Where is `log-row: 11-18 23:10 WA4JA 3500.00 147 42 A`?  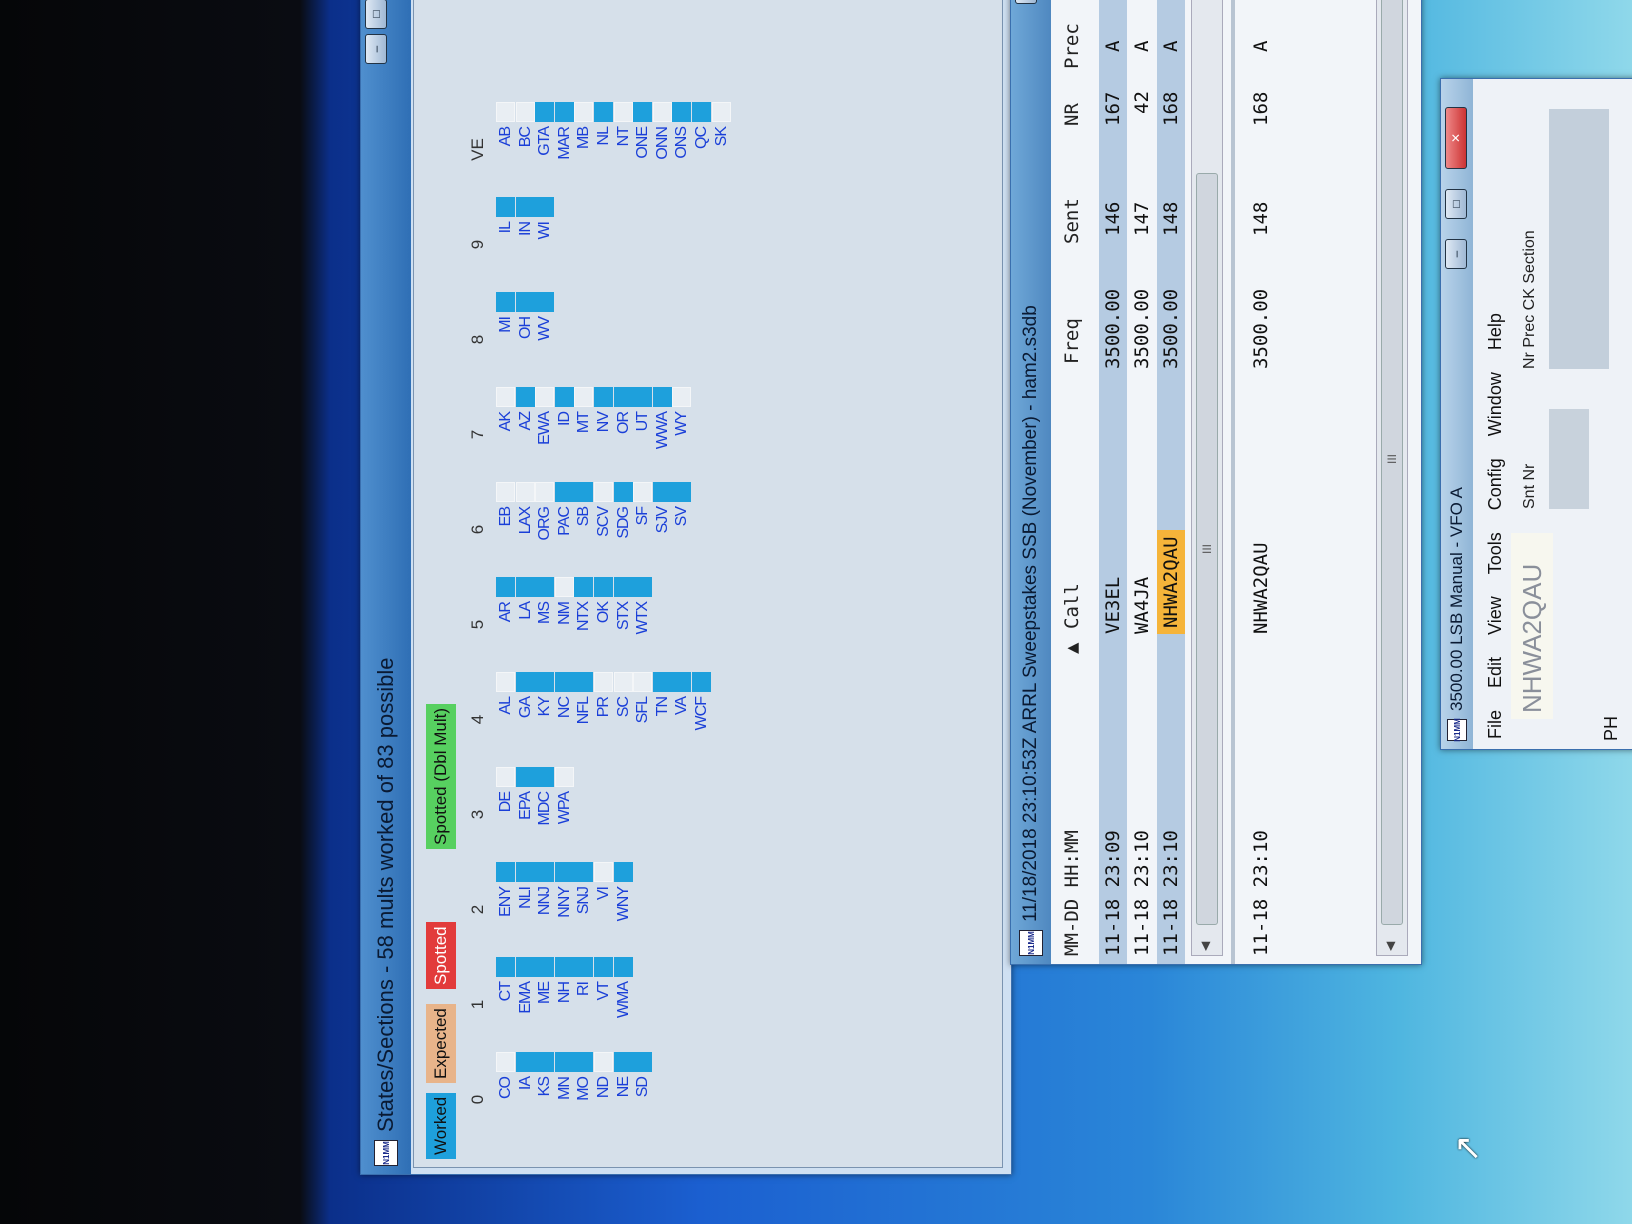 log-row: 11-18 23:10 WA4JA 3500.00 147 42 A is located at coordinates (1142, 482).